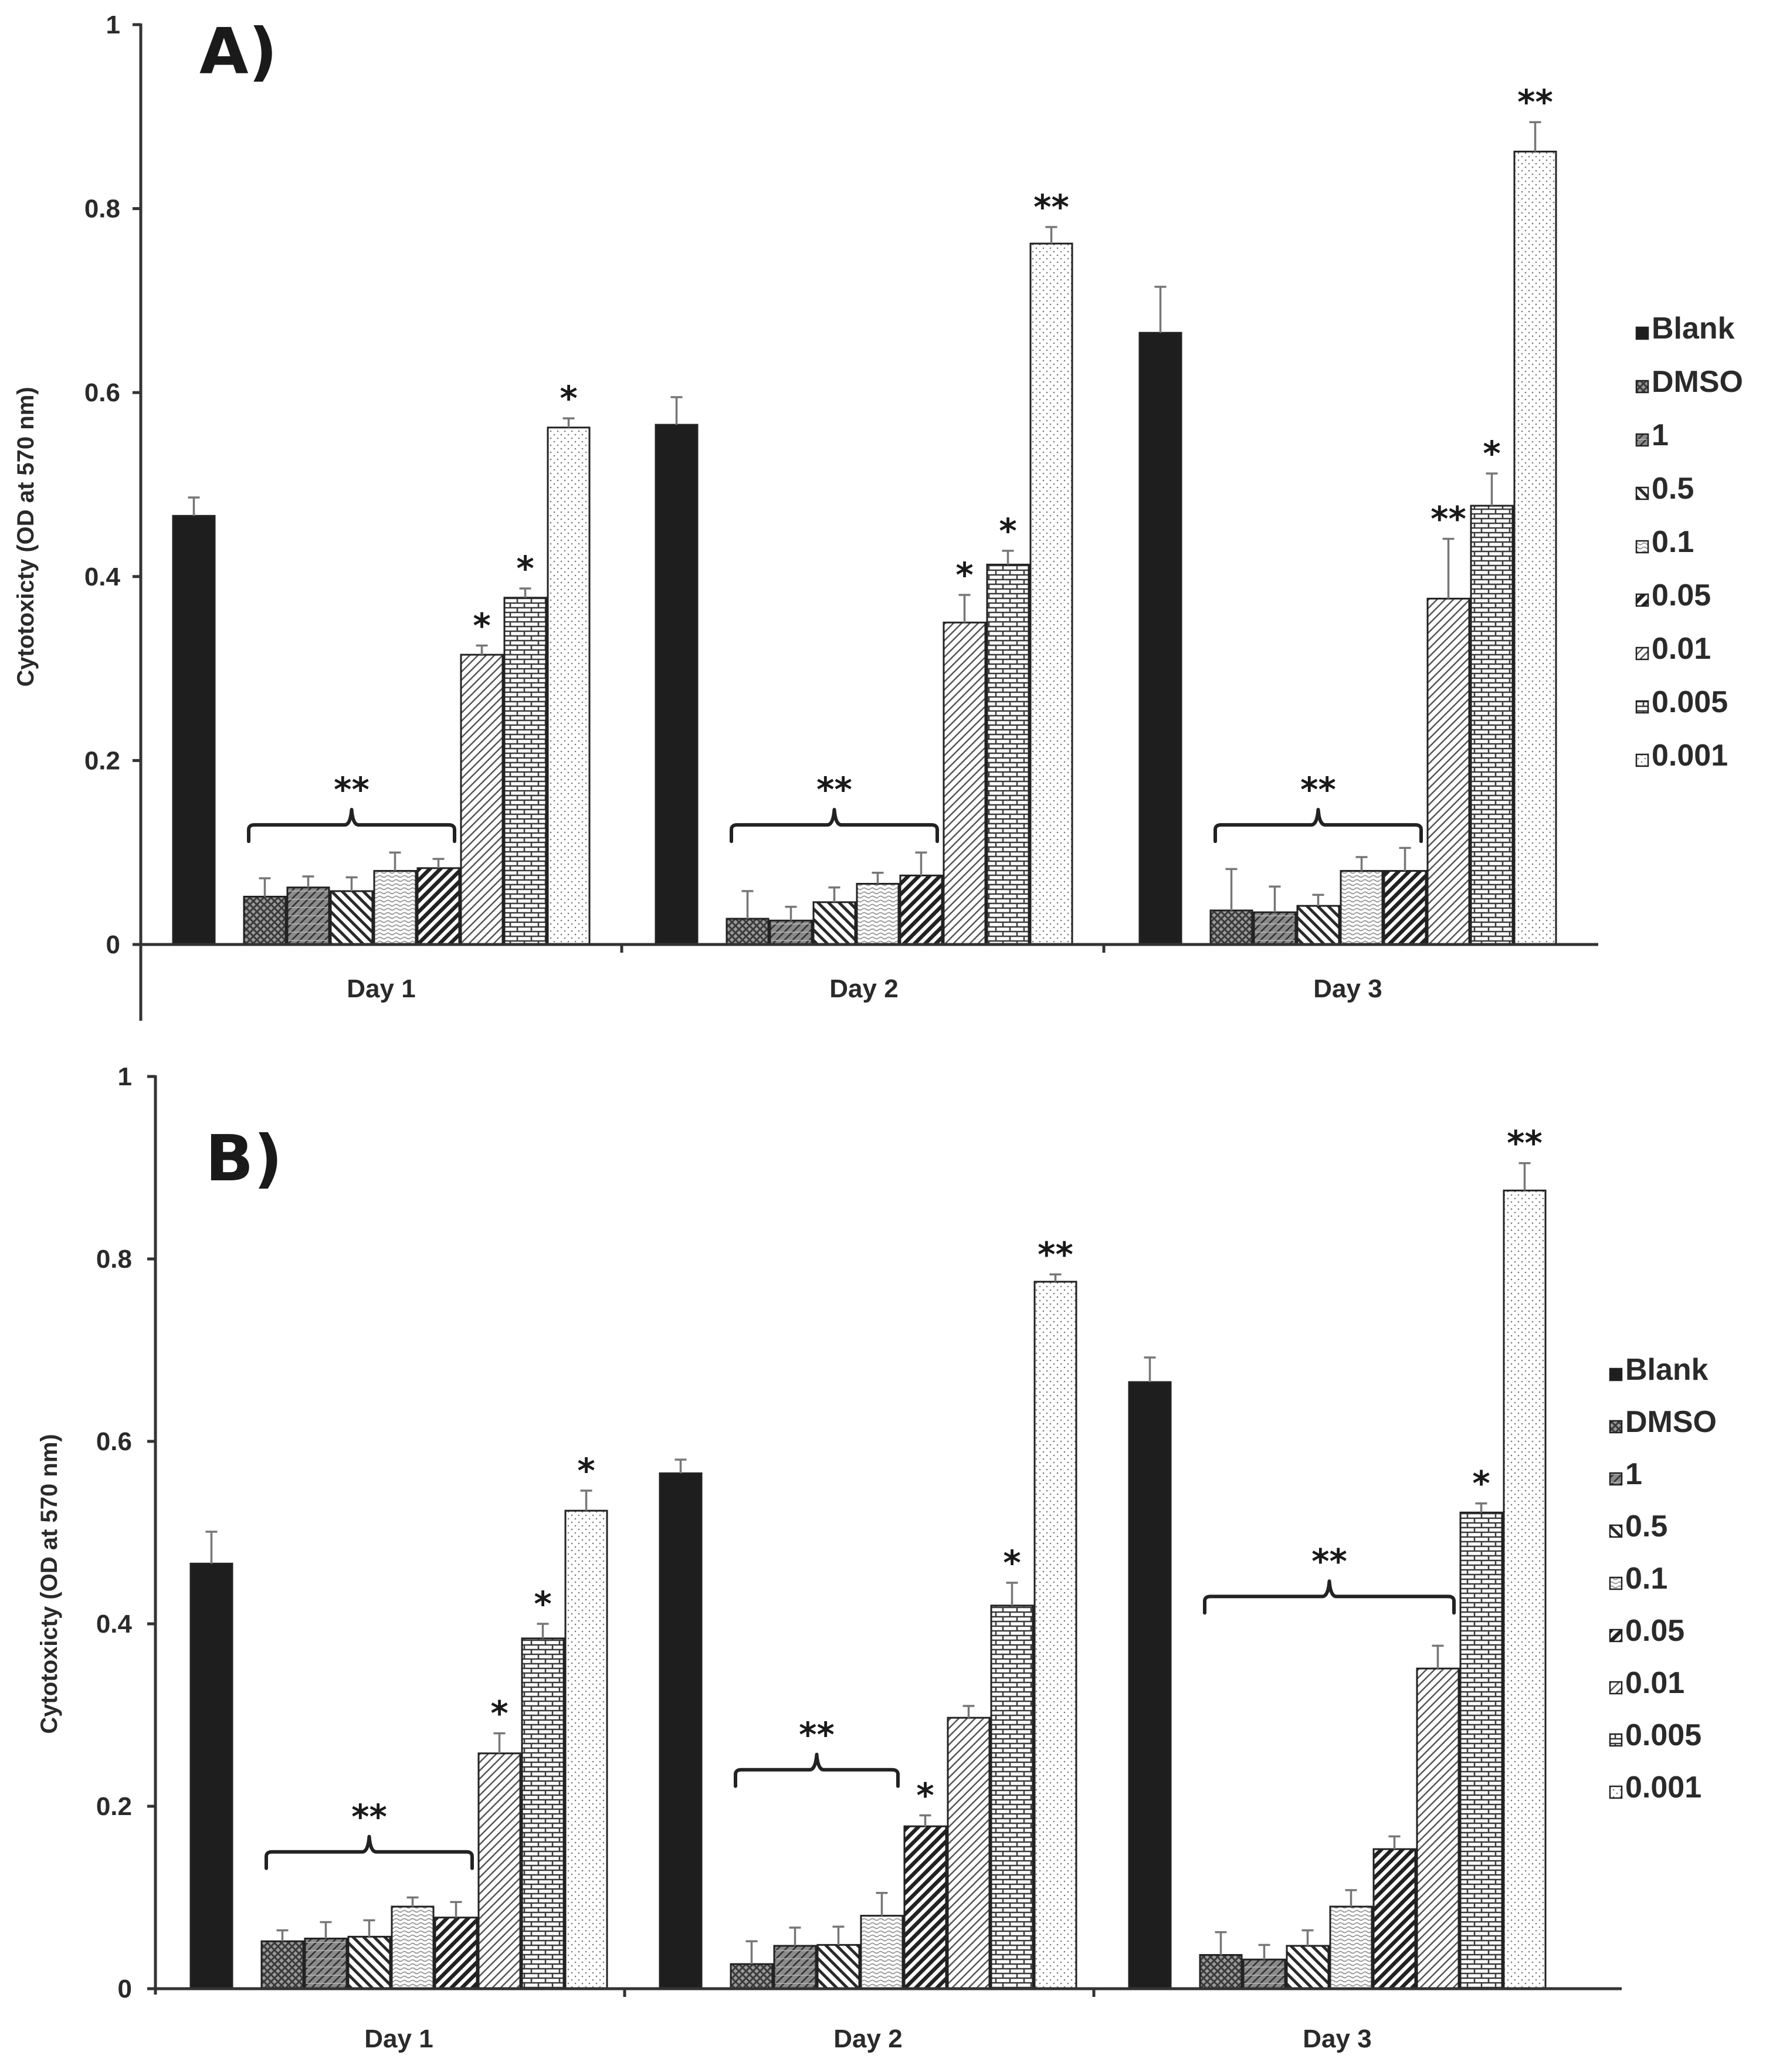 The height and width of the screenshot is (2072, 1783). I want to click on legend-label-0-001: 0.001, so click(1663, 1787).